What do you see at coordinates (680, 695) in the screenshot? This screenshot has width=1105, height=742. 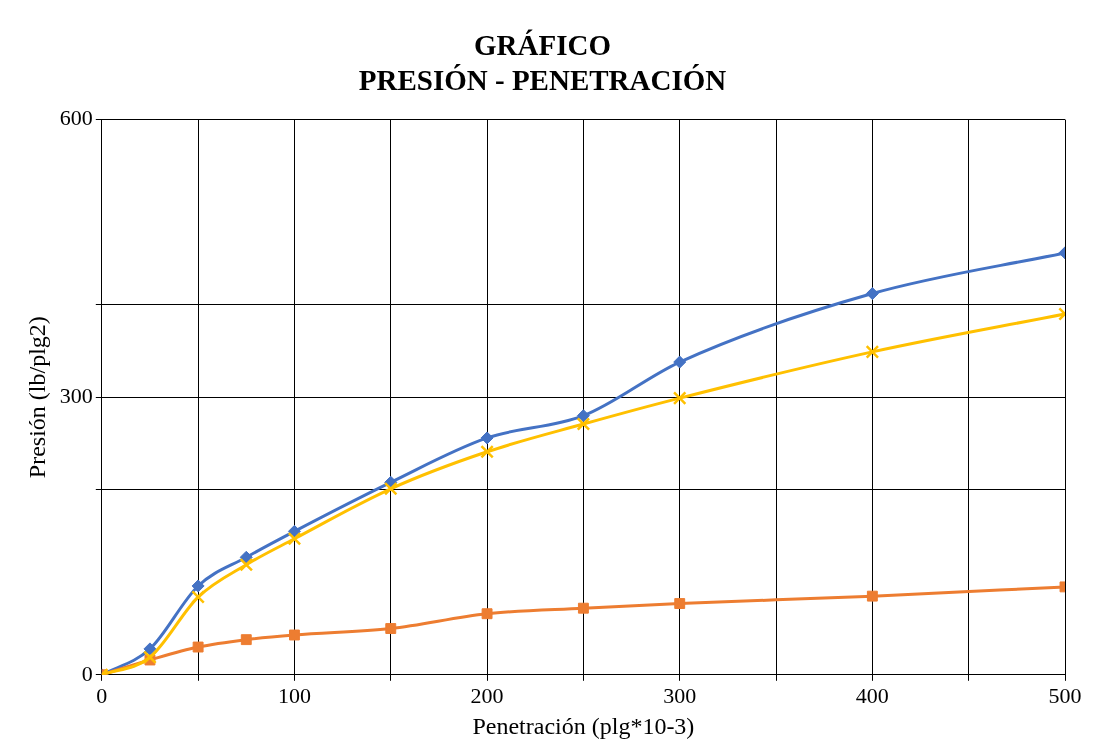 I see `x-tick-label: 300` at bounding box center [680, 695].